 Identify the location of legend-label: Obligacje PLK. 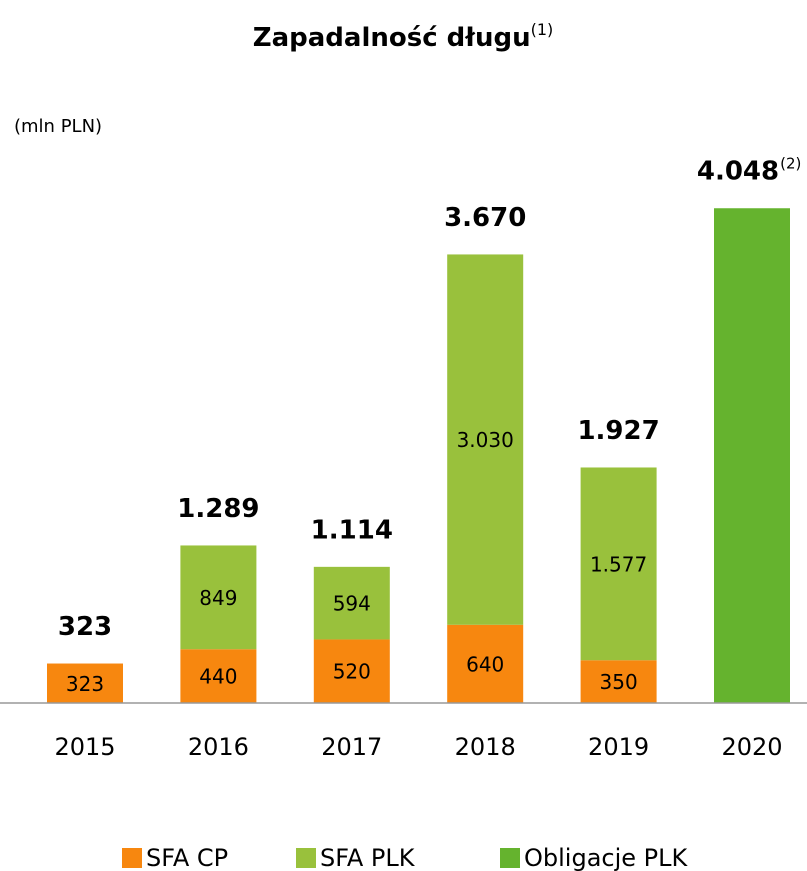
(606, 857).